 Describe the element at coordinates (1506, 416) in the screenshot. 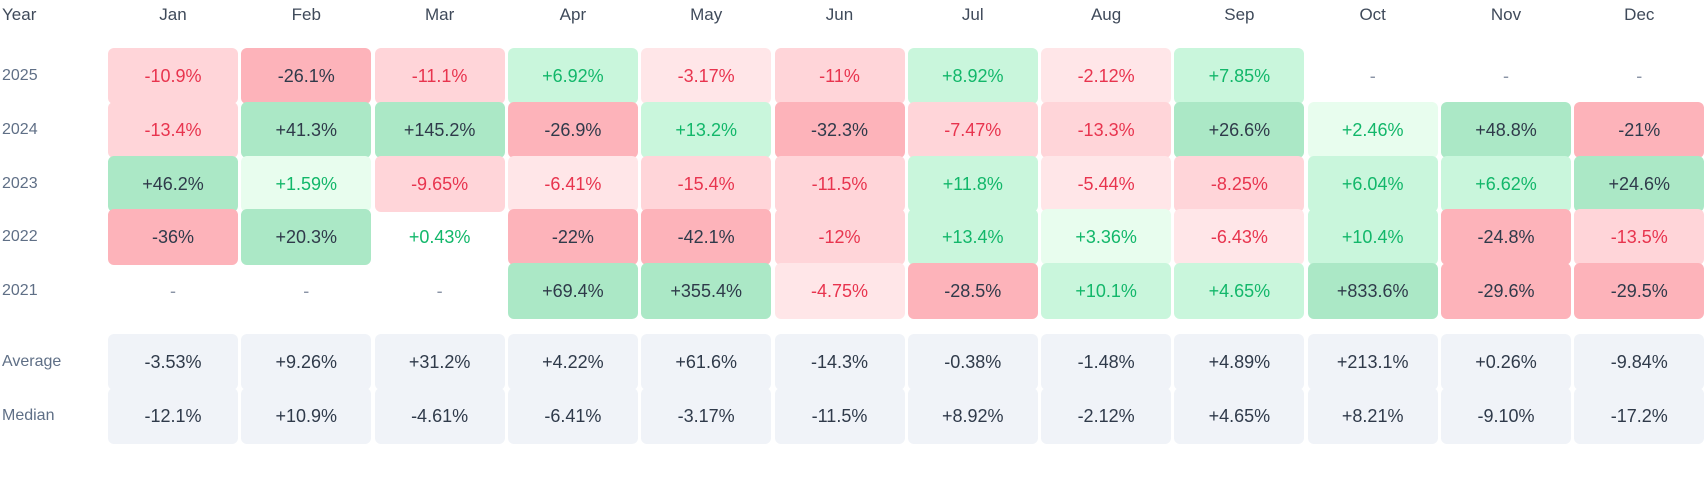

I see `median-cell-nov: -9.10%` at that location.